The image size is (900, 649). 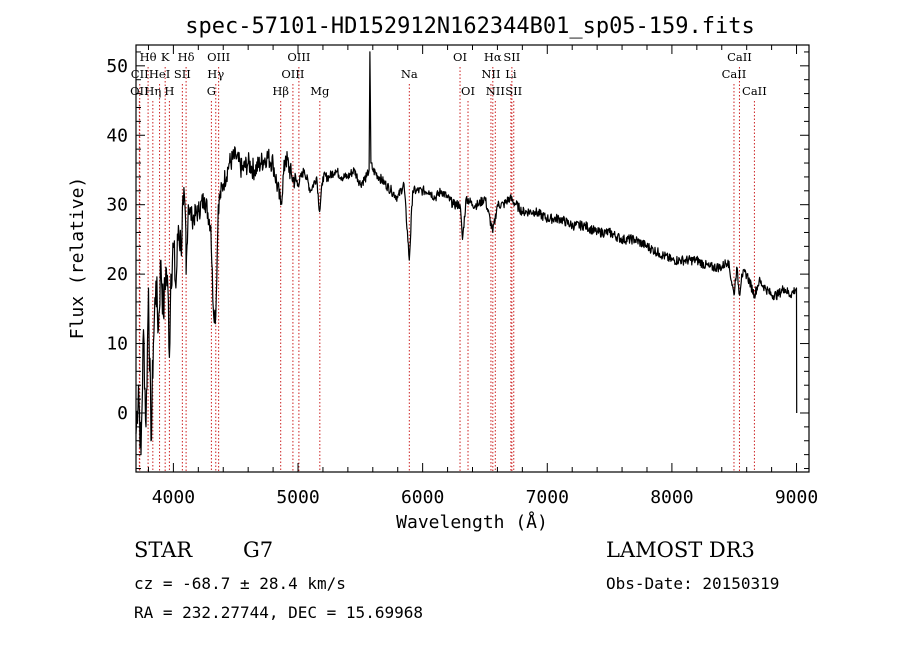 I want to click on x-axis-label: Wavelength (Å), so click(x=472, y=522).